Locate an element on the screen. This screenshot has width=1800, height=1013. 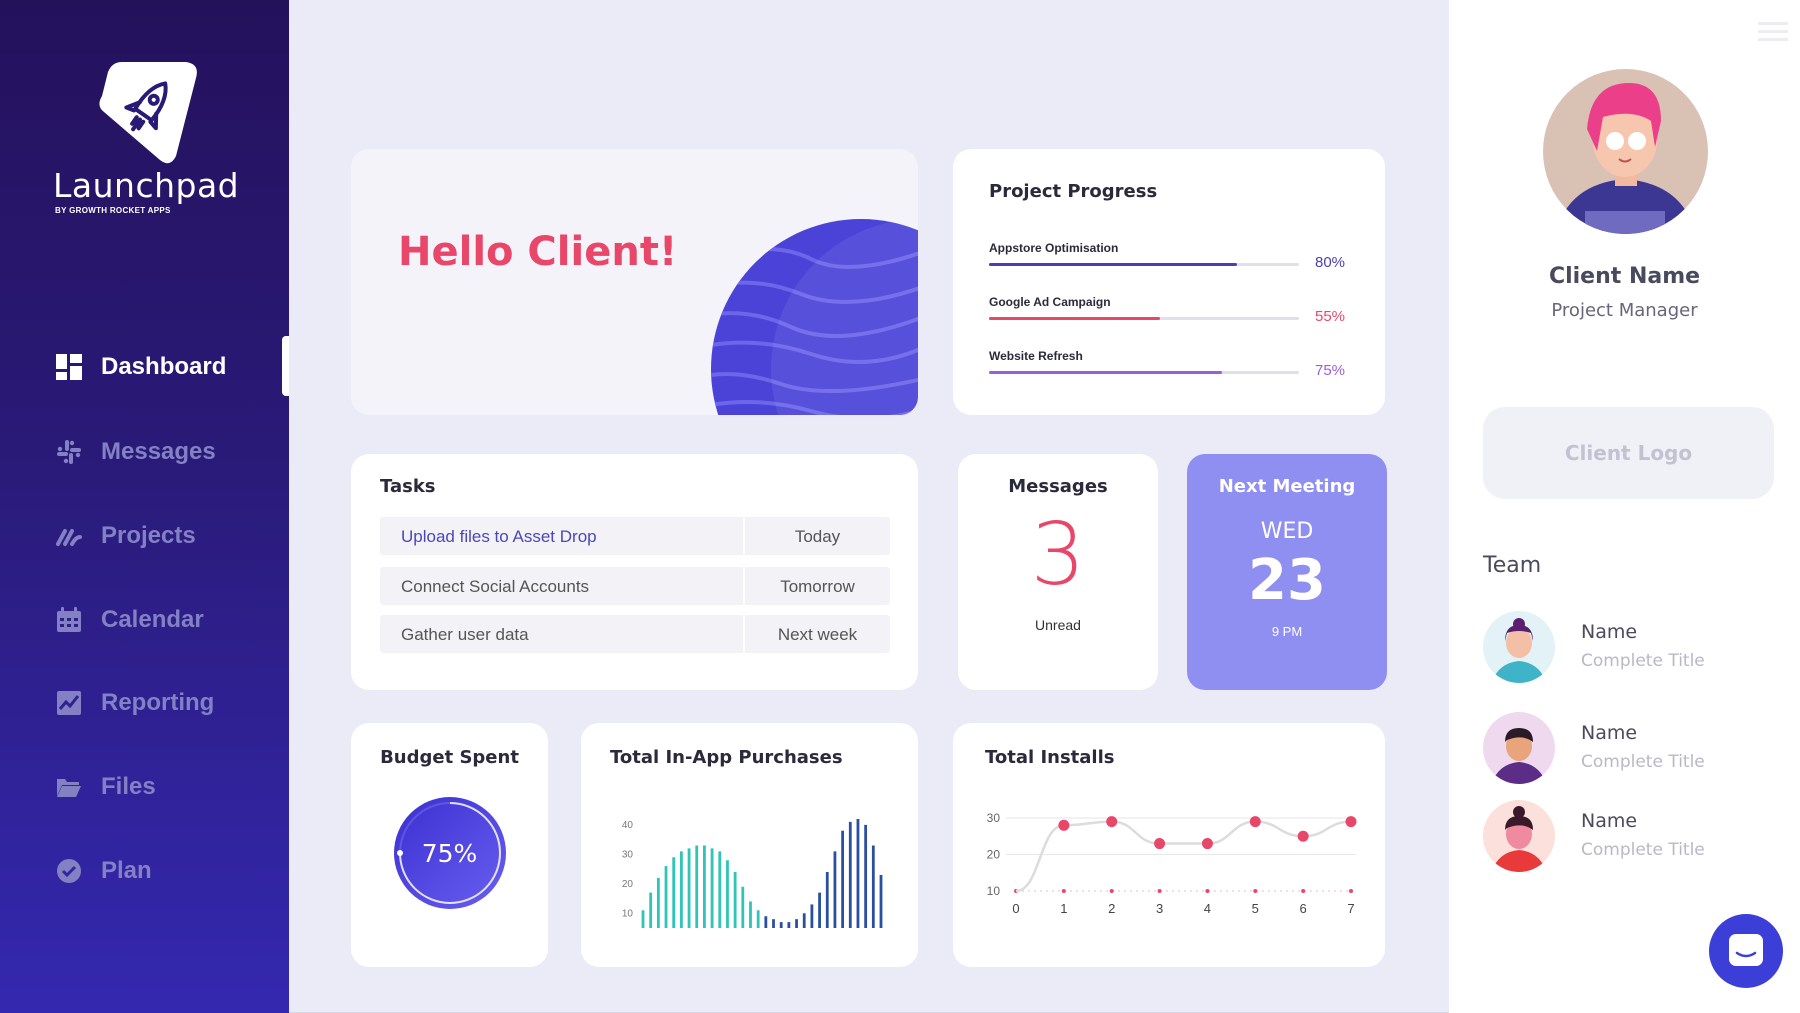
brand-name: Launchpad is located at coordinates (146, 185).